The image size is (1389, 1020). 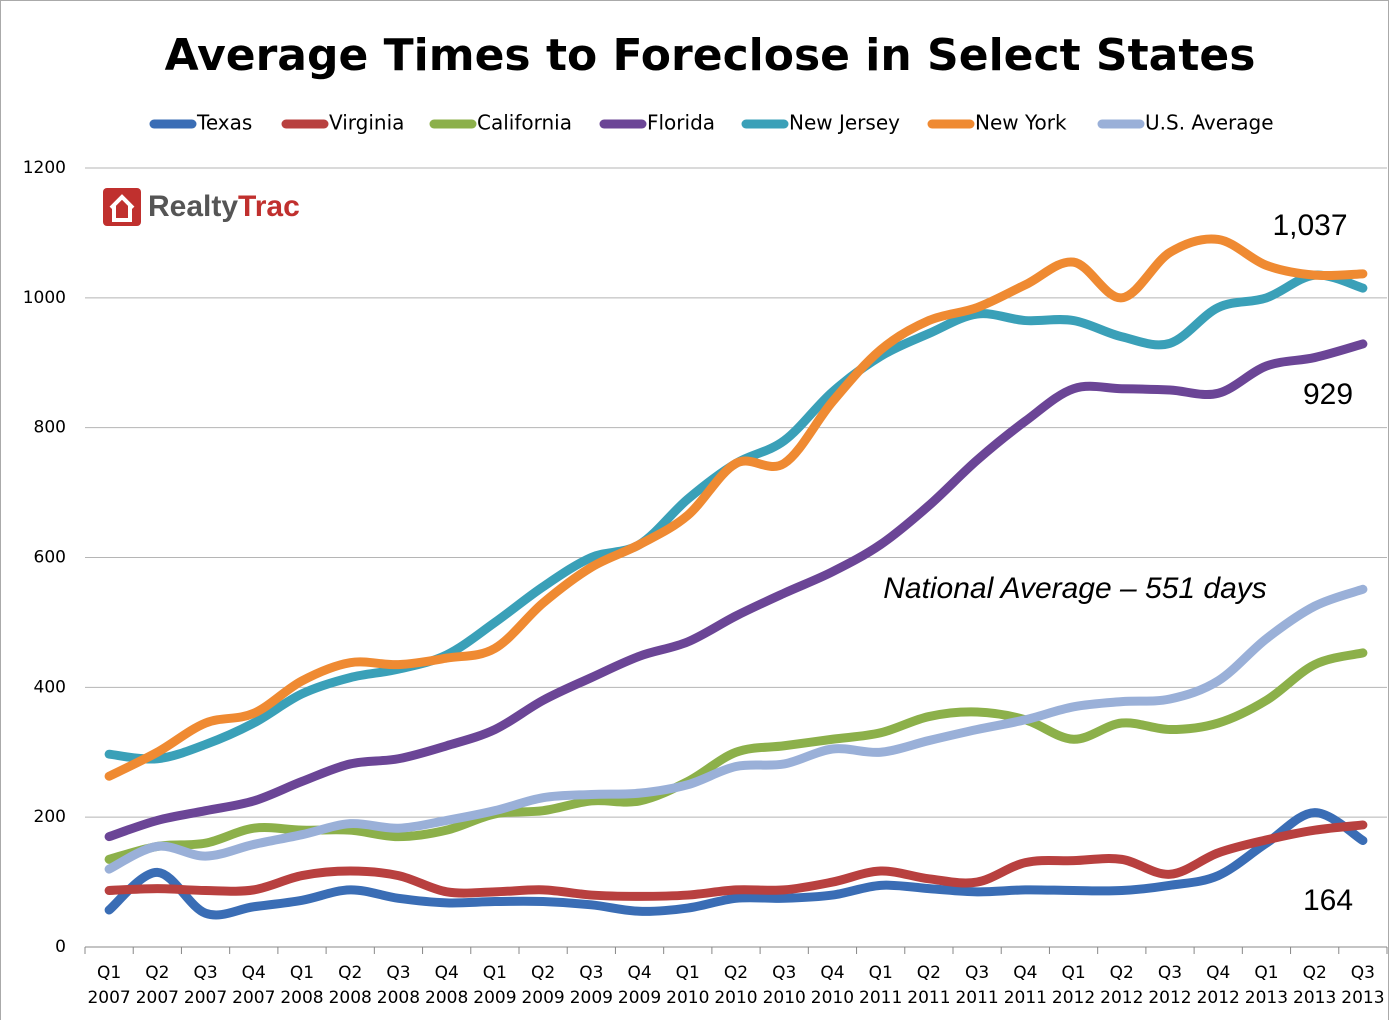 What do you see at coordinates (1328, 900) in the screenshot?
I see `annotation: 164` at bounding box center [1328, 900].